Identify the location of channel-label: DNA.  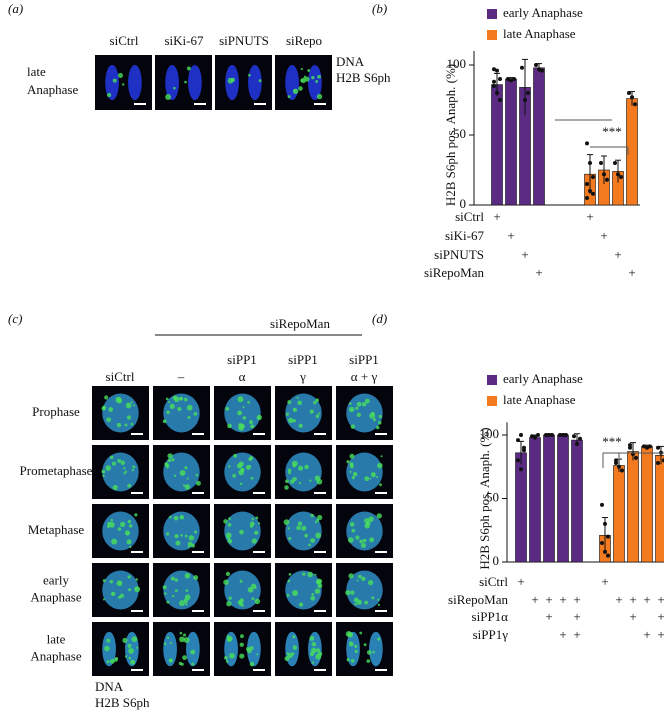
(109, 686).